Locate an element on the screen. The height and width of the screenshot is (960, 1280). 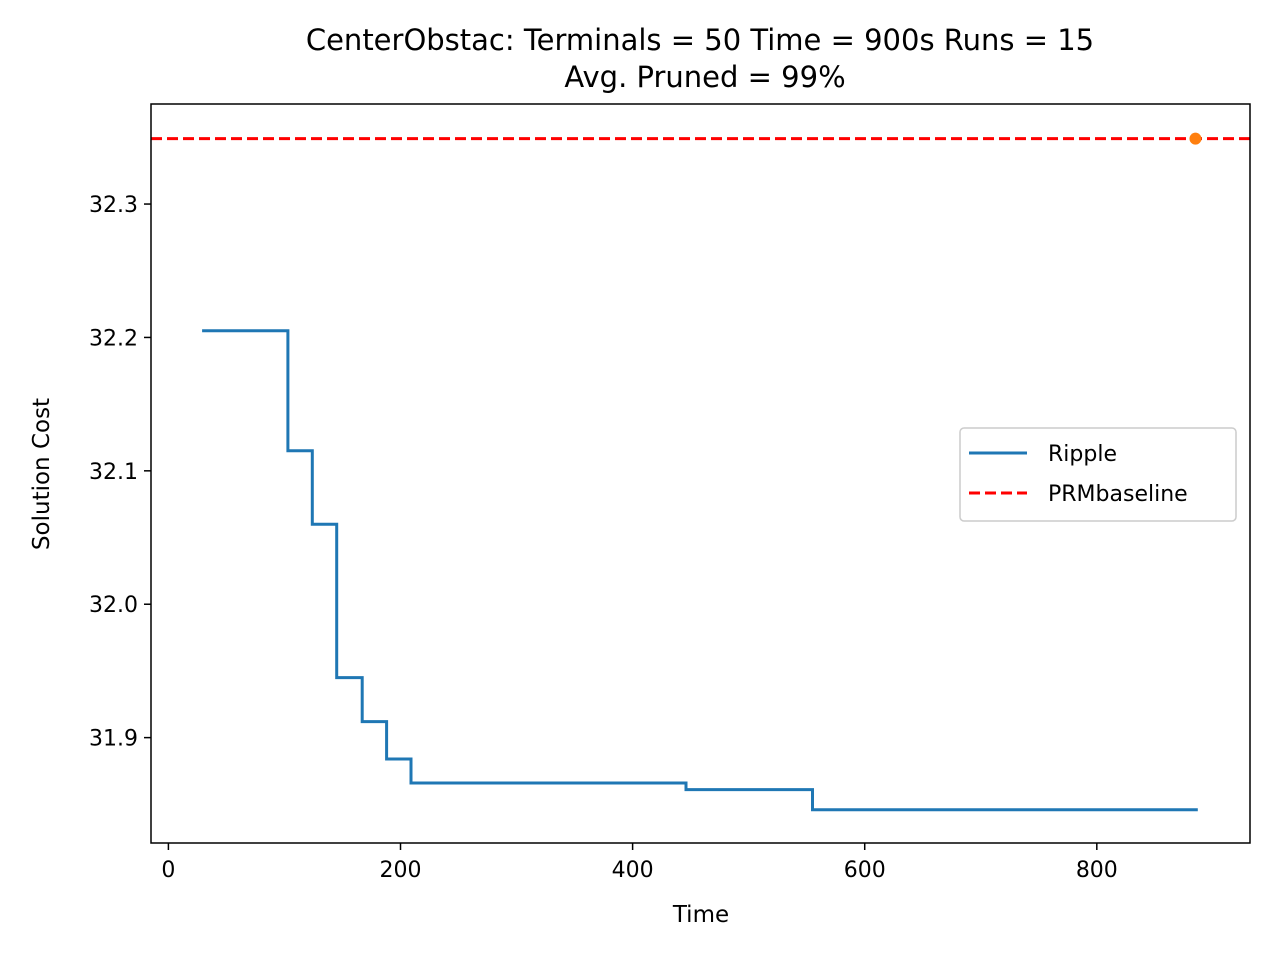
y-tick-label: 32.1 is located at coordinates (113, 472).